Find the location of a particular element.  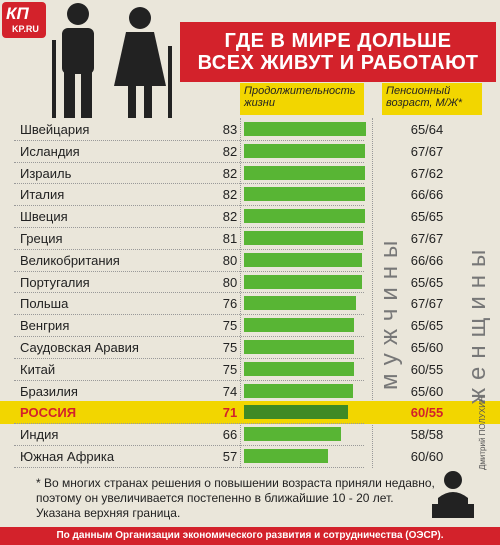

country-label: Бразилия is located at coordinates (49, 391).